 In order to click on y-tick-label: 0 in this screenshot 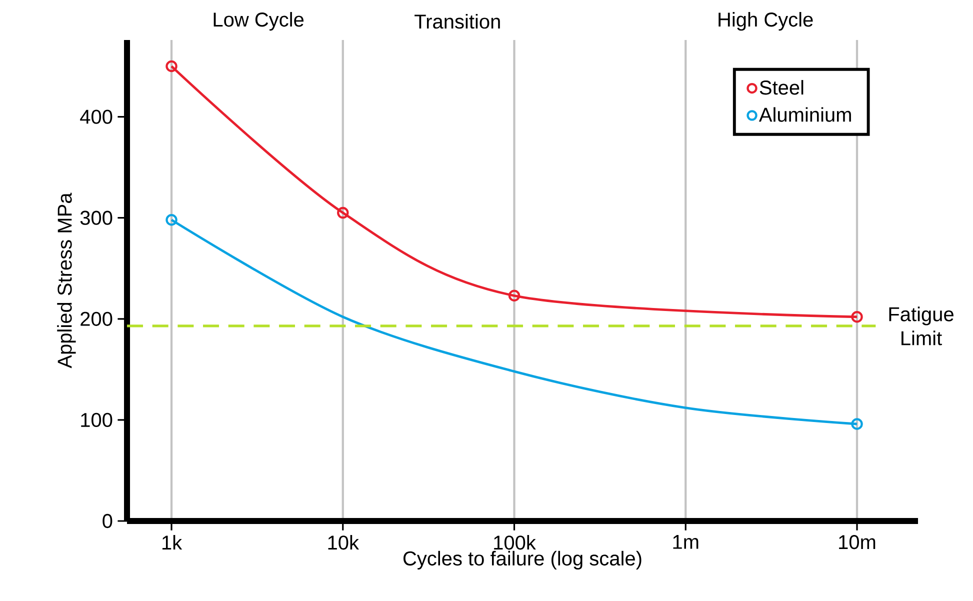, I will do `click(107, 521)`.